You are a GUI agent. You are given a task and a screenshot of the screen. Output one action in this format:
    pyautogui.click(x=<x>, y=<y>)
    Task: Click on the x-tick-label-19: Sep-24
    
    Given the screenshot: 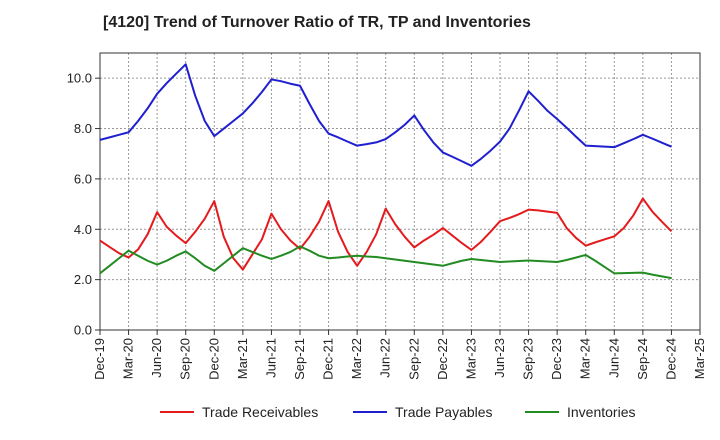 What is the action you would take?
    pyautogui.click(x=642, y=359)
    